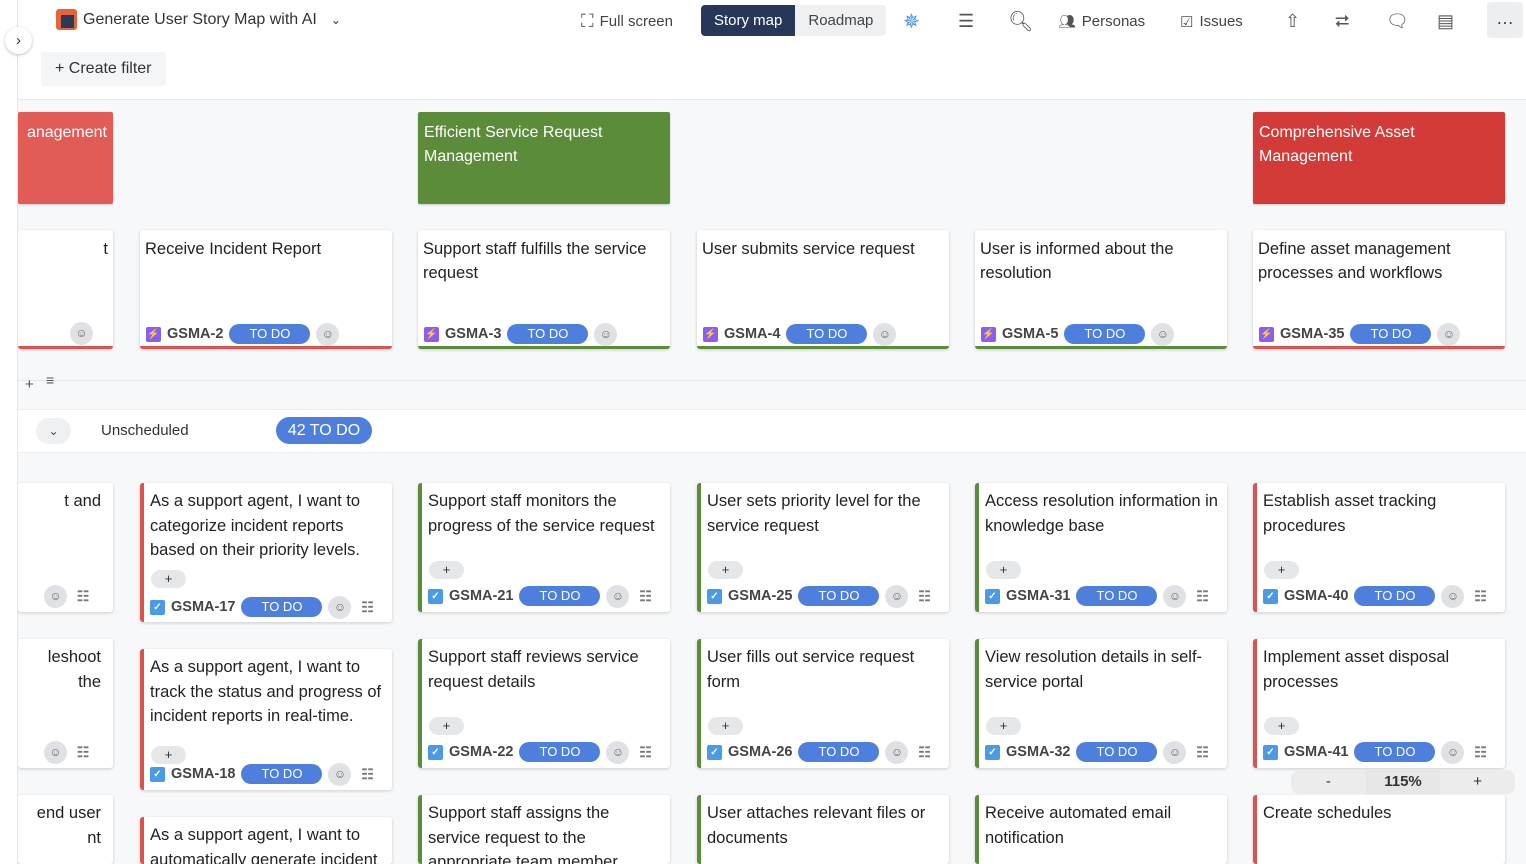 This screenshot has width=1526, height=864. Describe the element at coordinates (1379, 158) in the screenshot. I see `epic-card: Comprehensive Asset Management` at that location.